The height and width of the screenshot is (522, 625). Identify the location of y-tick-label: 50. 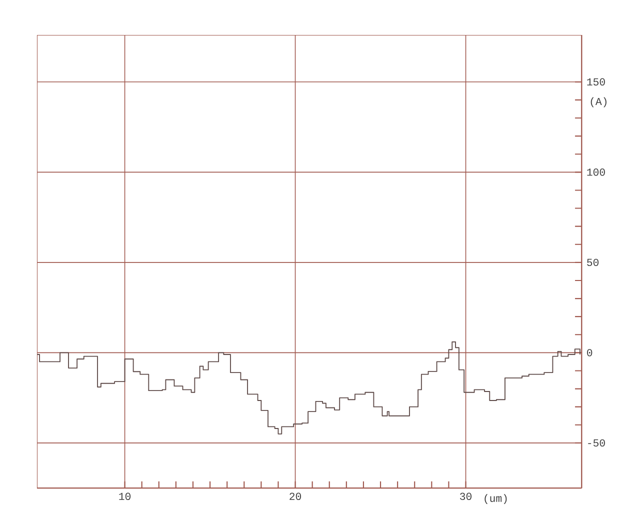
(593, 262).